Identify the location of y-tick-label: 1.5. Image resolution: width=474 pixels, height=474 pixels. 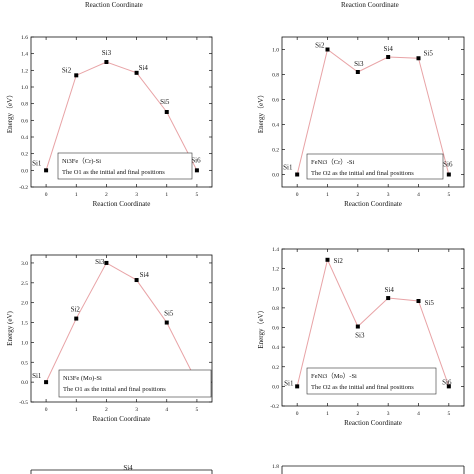
(24, 324).